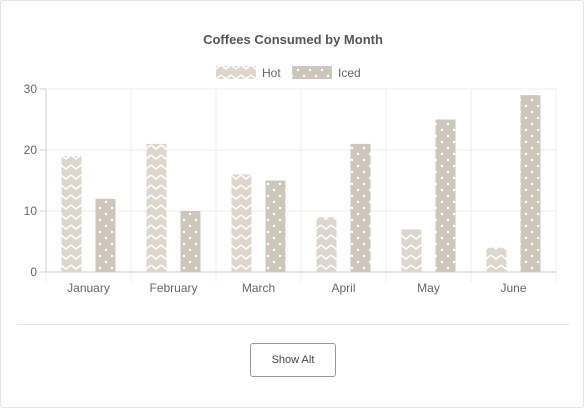 This screenshot has width=584, height=408. I want to click on legend-swatch-hot, so click(236, 72).